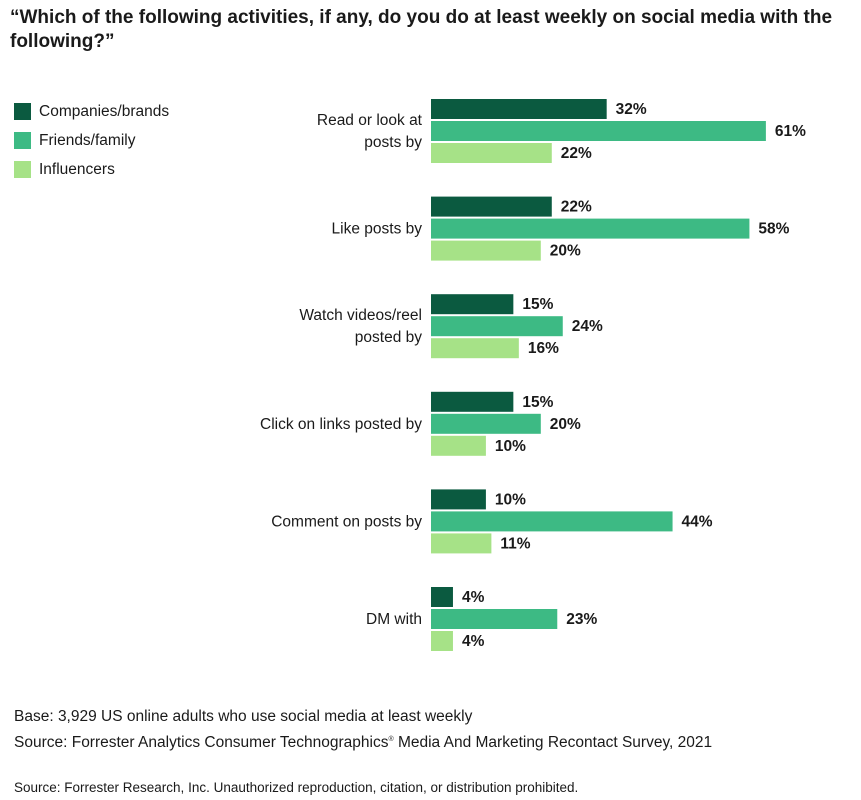 The width and height of the screenshot is (861, 800). What do you see at coordinates (773, 229) in the screenshot?
I see `data-label: 58%` at bounding box center [773, 229].